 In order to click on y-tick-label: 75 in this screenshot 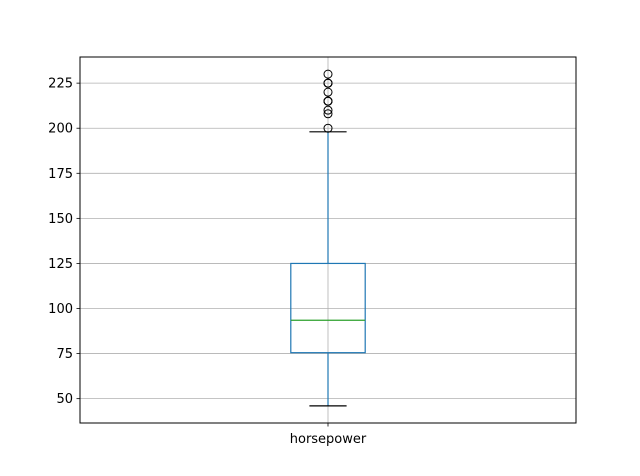, I will do `click(64, 354)`.